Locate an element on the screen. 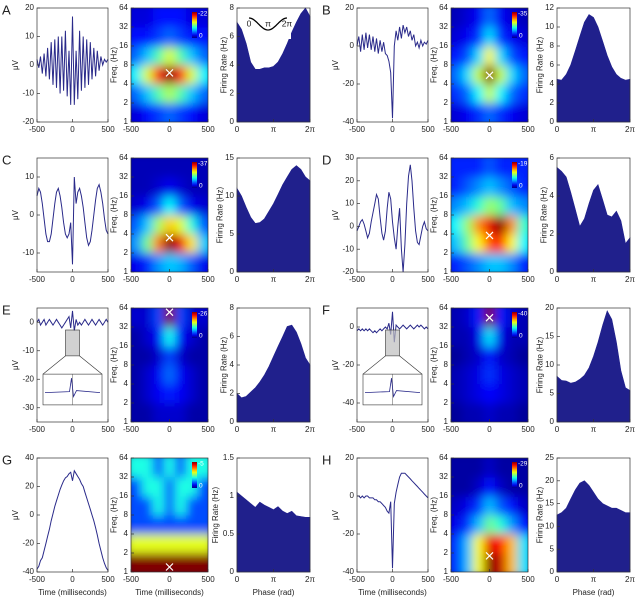 The width and height of the screenshot is (640, 605). inset-label: 2π is located at coordinates (287, 23).